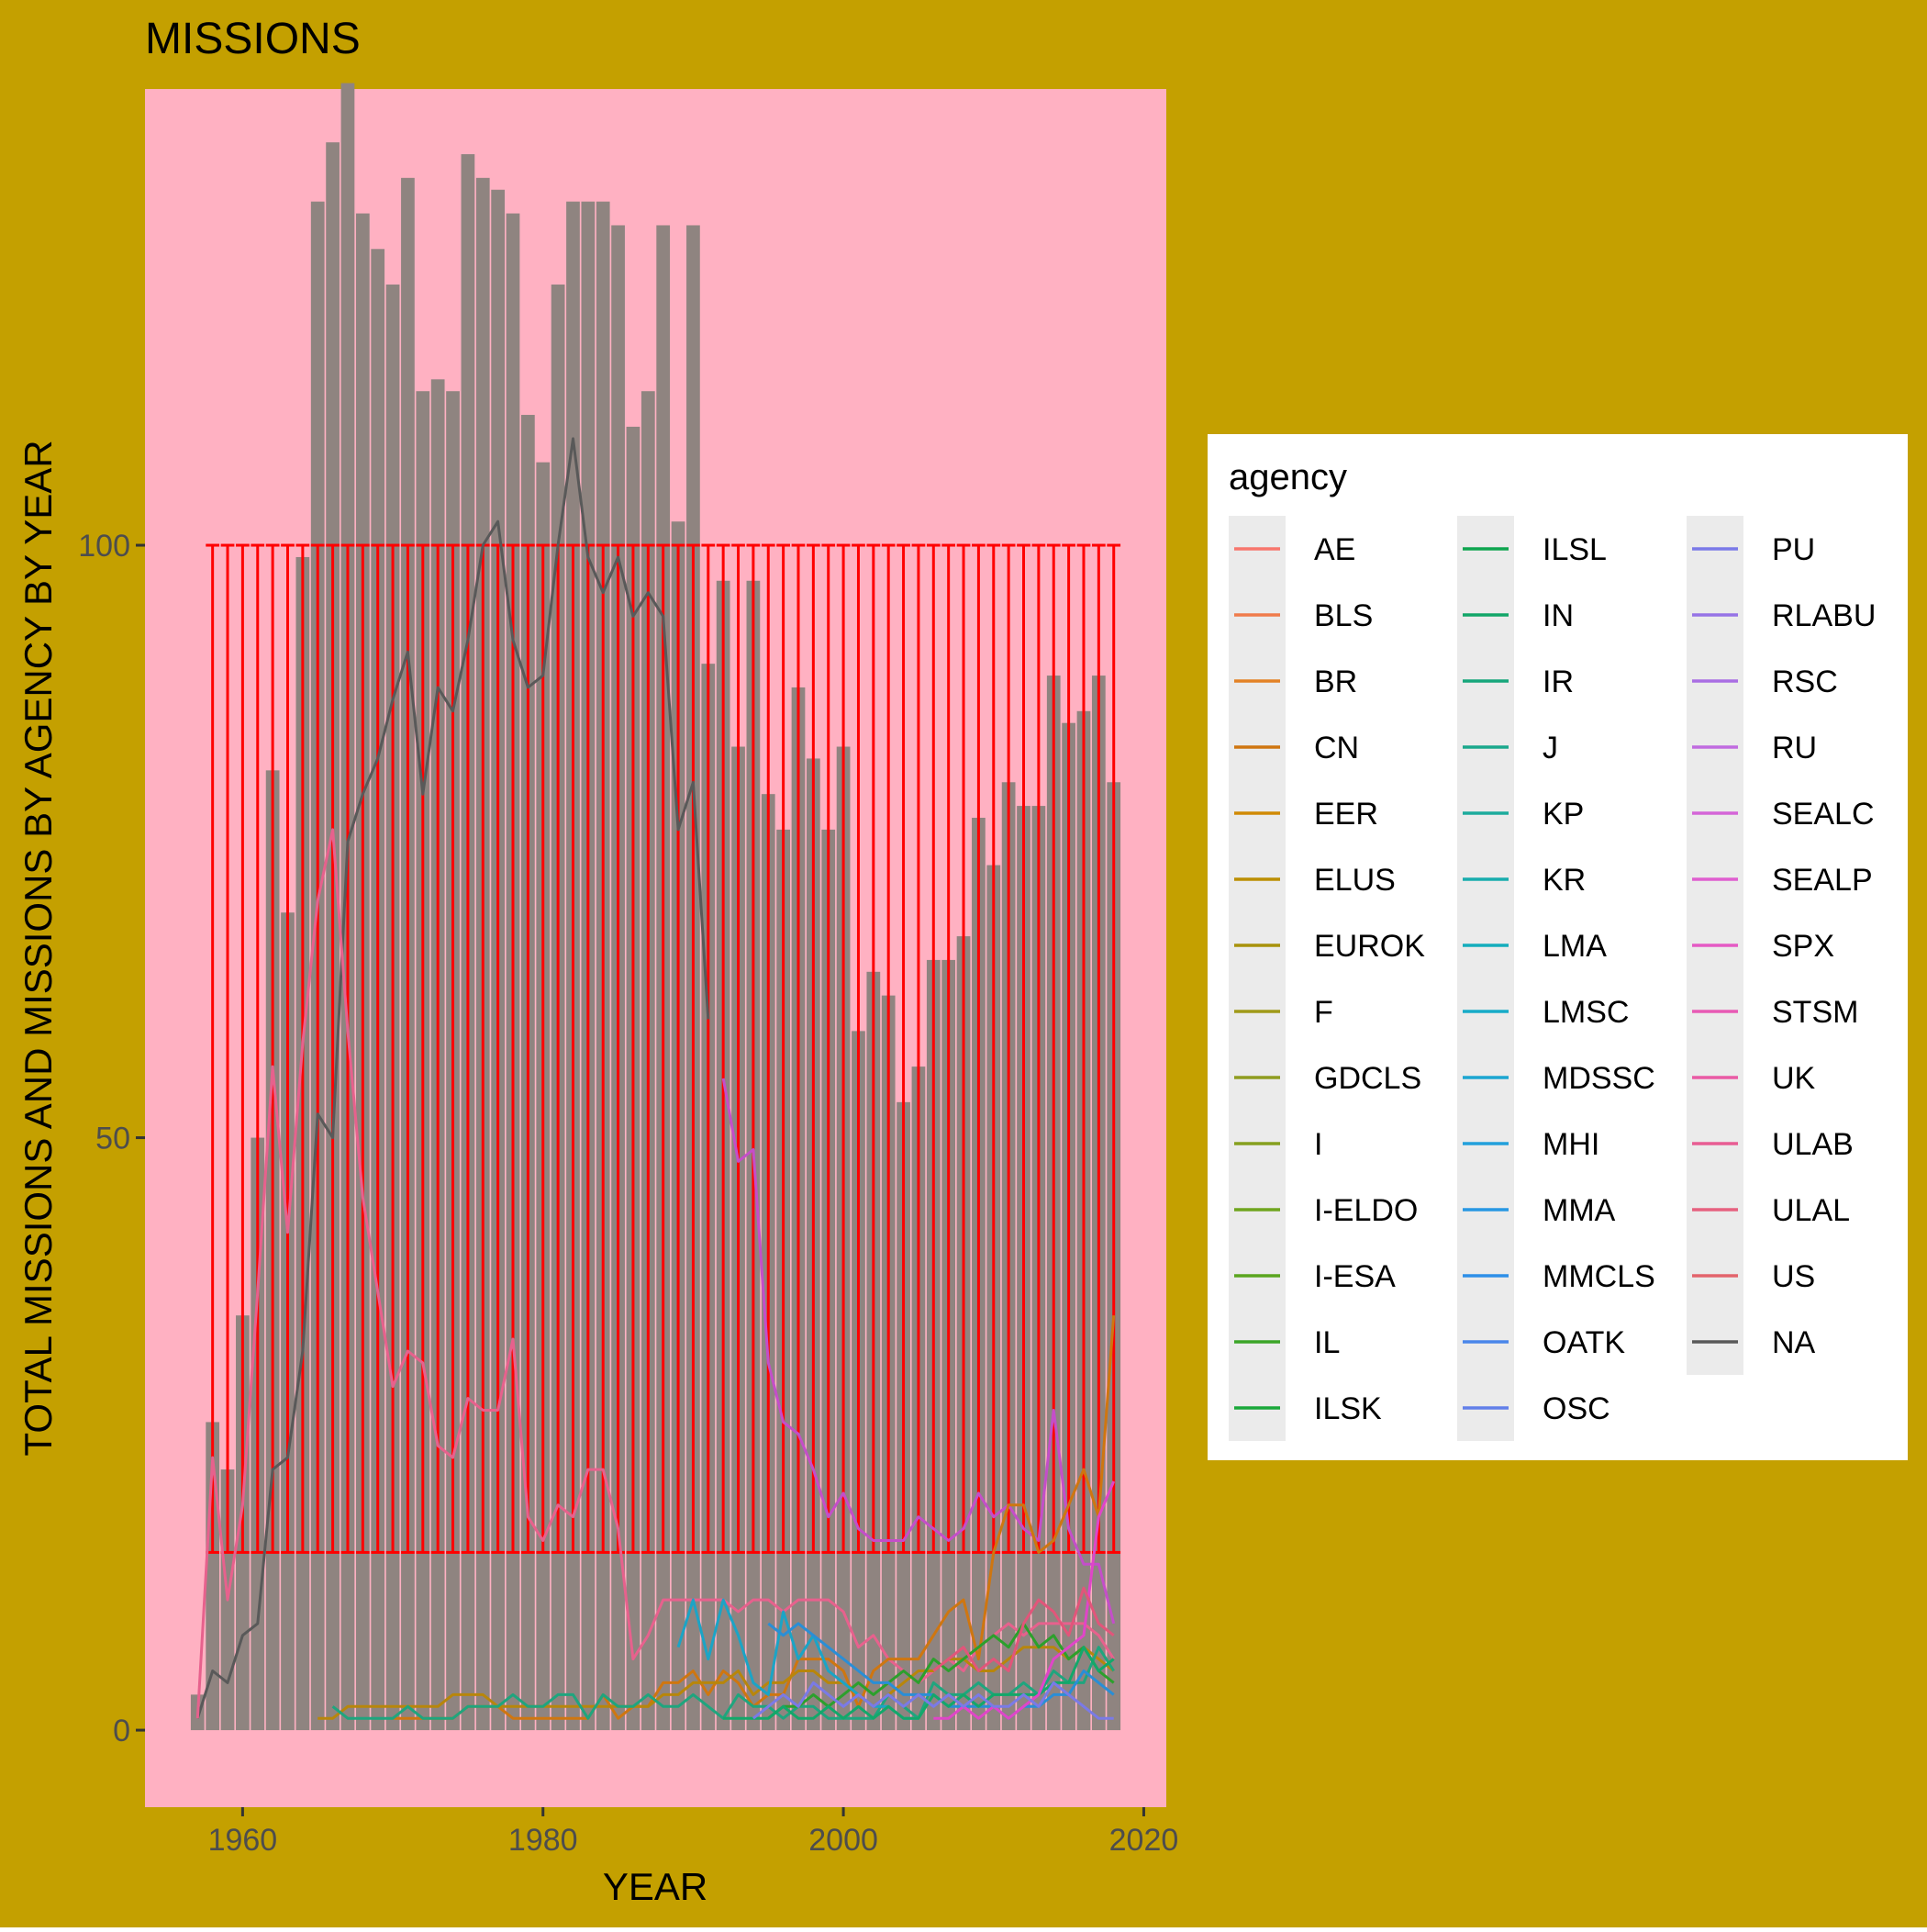 The image size is (1927, 1932). I want to click on x-tick-label: 1960, so click(243, 1840).